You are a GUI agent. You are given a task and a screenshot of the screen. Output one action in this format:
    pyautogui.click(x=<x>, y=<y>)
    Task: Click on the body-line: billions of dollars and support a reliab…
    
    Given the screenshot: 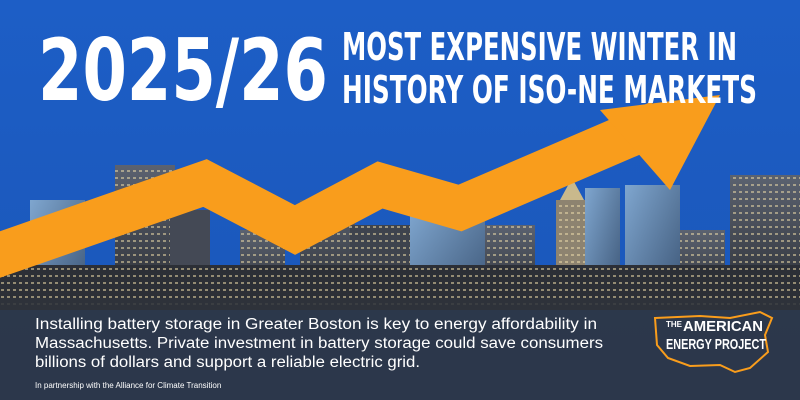 What is the action you would take?
    pyautogui.click(x=227, y=362)
    